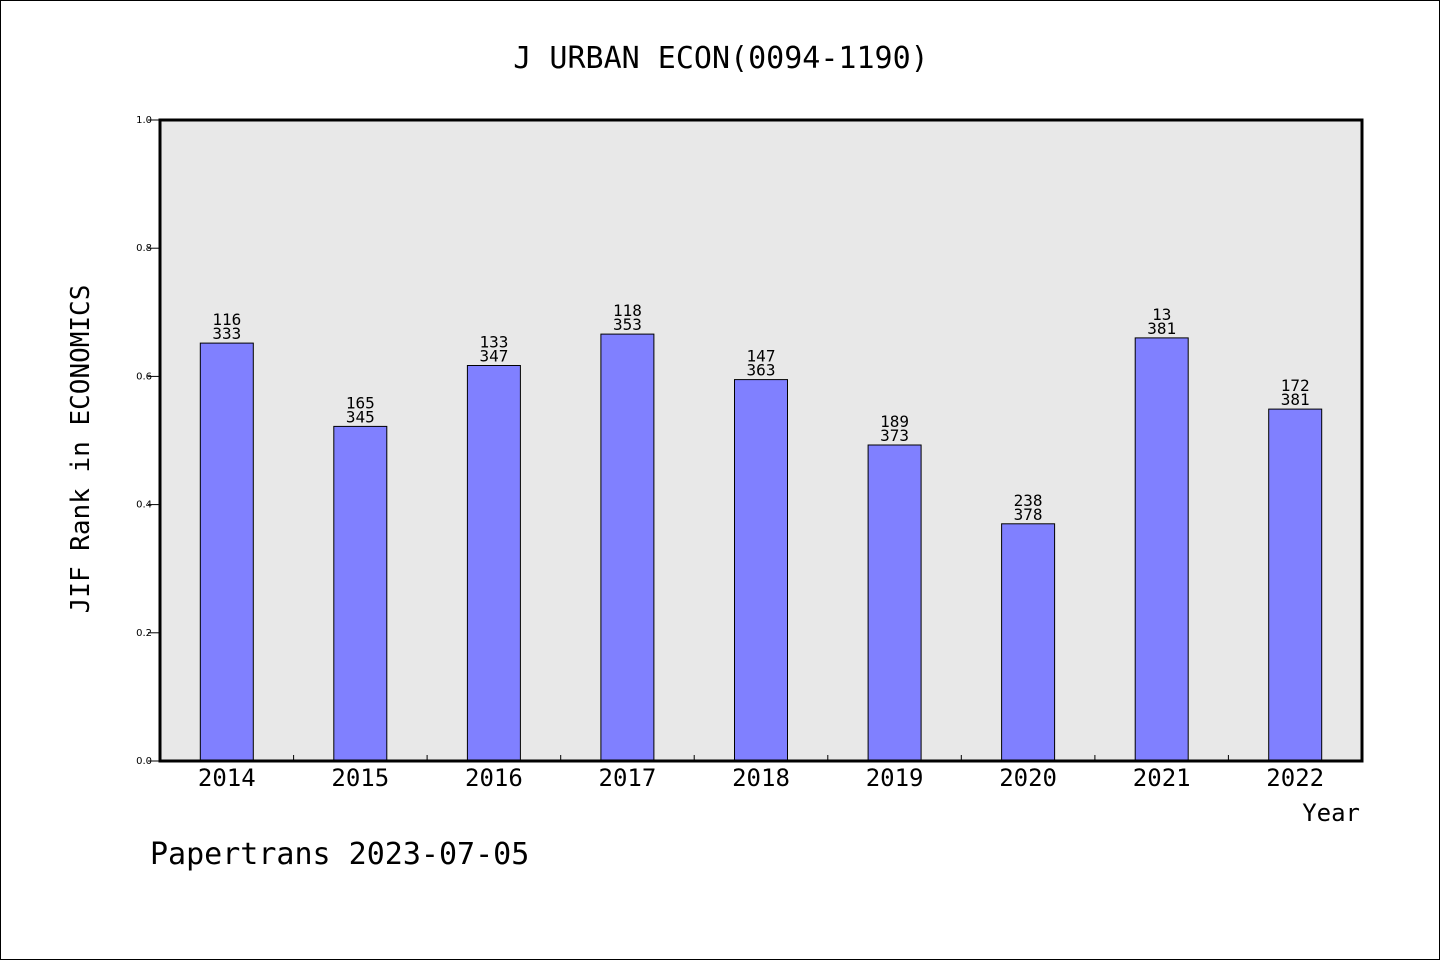 The width and height of the screenshot is (1440, 960). Describe the element at coordinates (493, 342) in the screenshot. I see `bar-label-top-2016: 133` at that location.